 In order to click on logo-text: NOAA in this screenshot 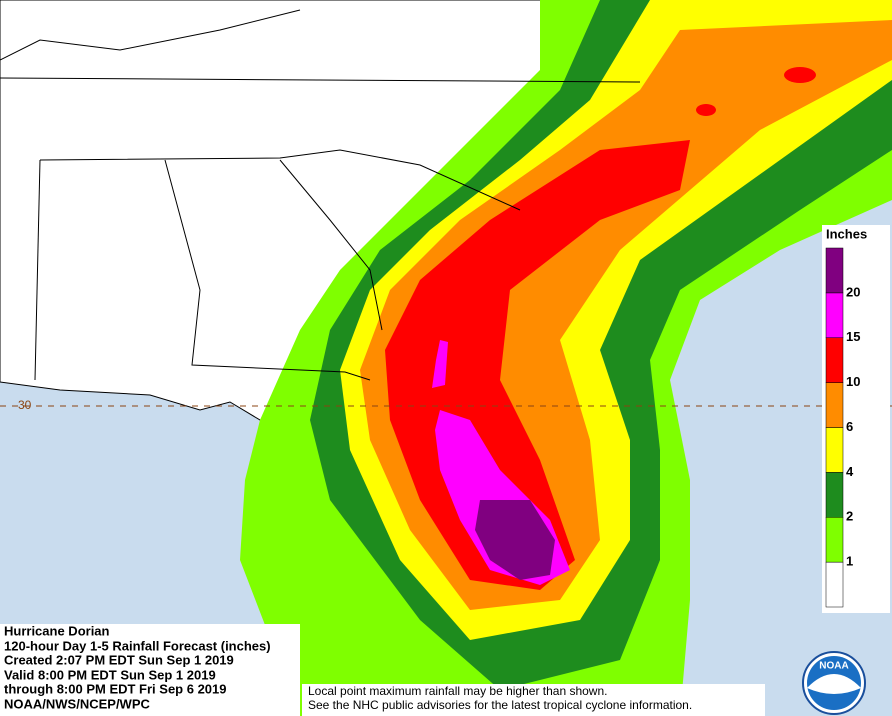, I will do `click(833, 666)`.